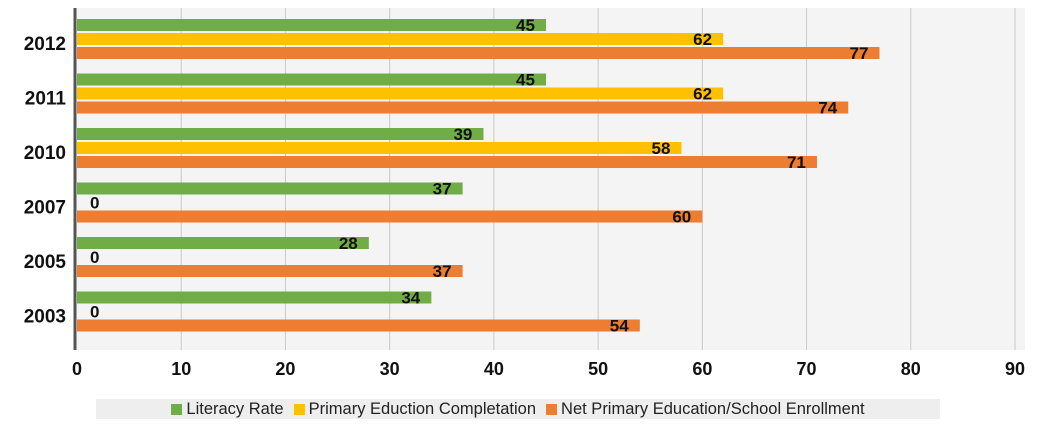 The image size is (1038, 425). I want to click on category-labels: 2012 2011 2010 2007 2005 2003, so click(45, 181).